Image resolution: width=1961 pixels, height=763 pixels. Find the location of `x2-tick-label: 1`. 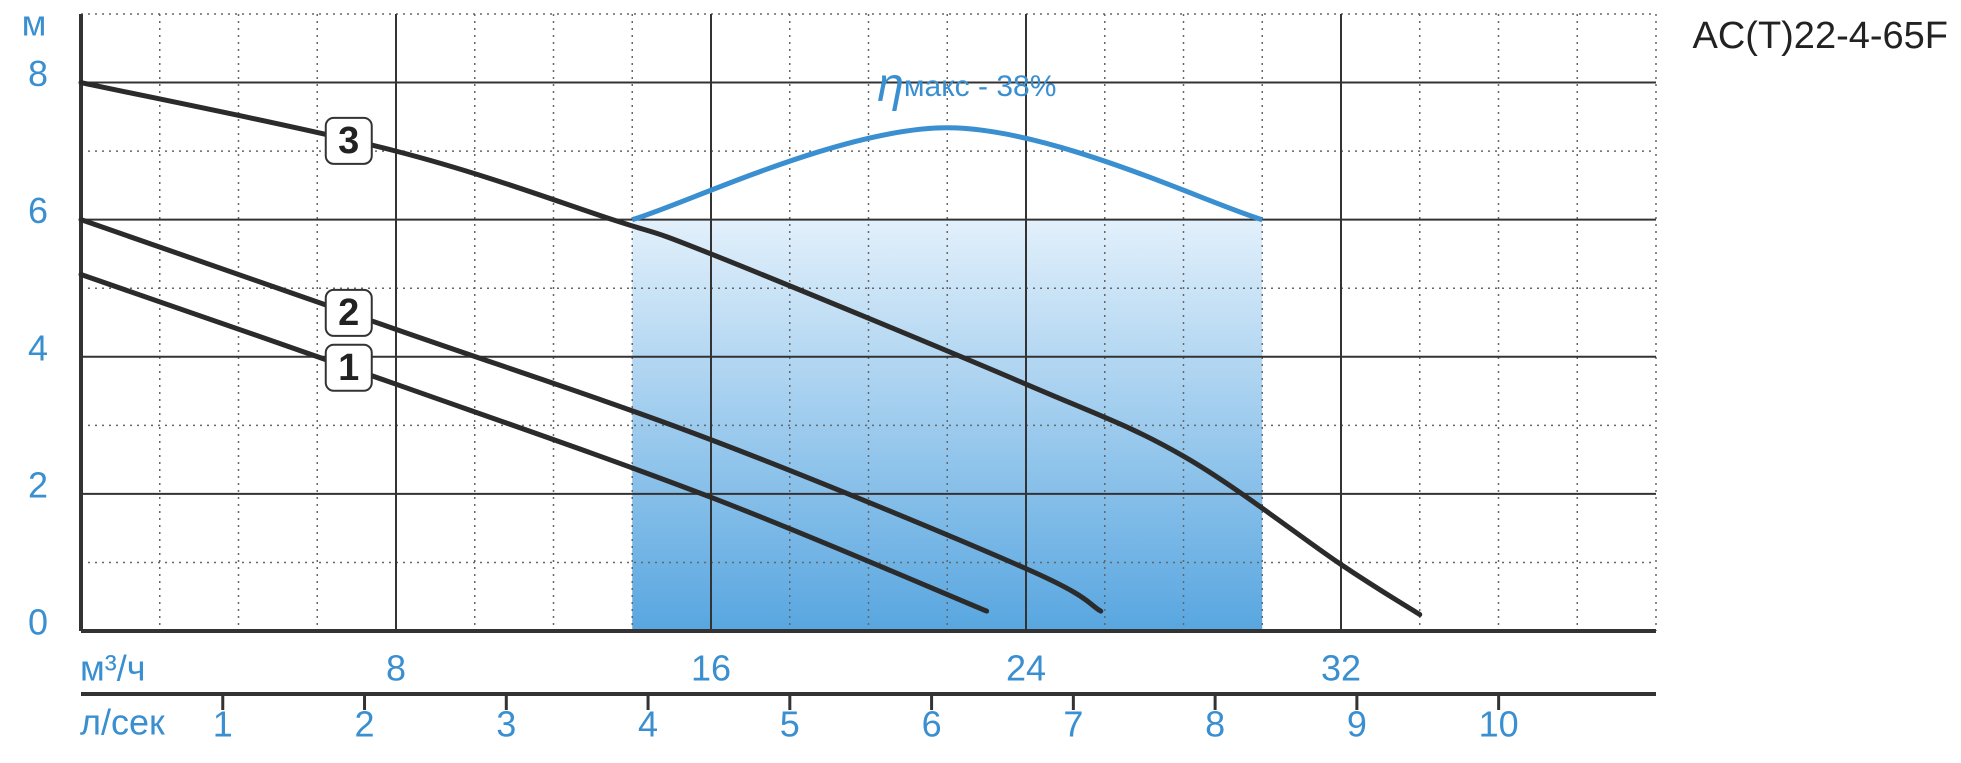

x2-tick-label: 1 is located at coordinates (223, 724).